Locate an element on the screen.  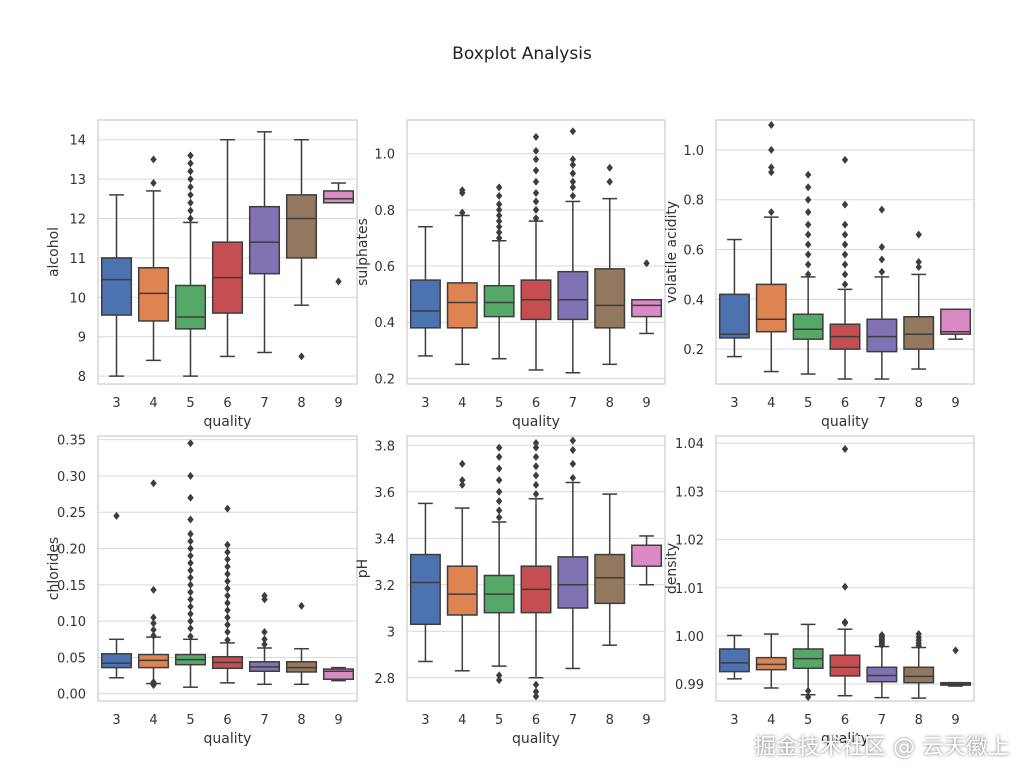
y-tick-label: 10 is located at coordinates (77, 298).